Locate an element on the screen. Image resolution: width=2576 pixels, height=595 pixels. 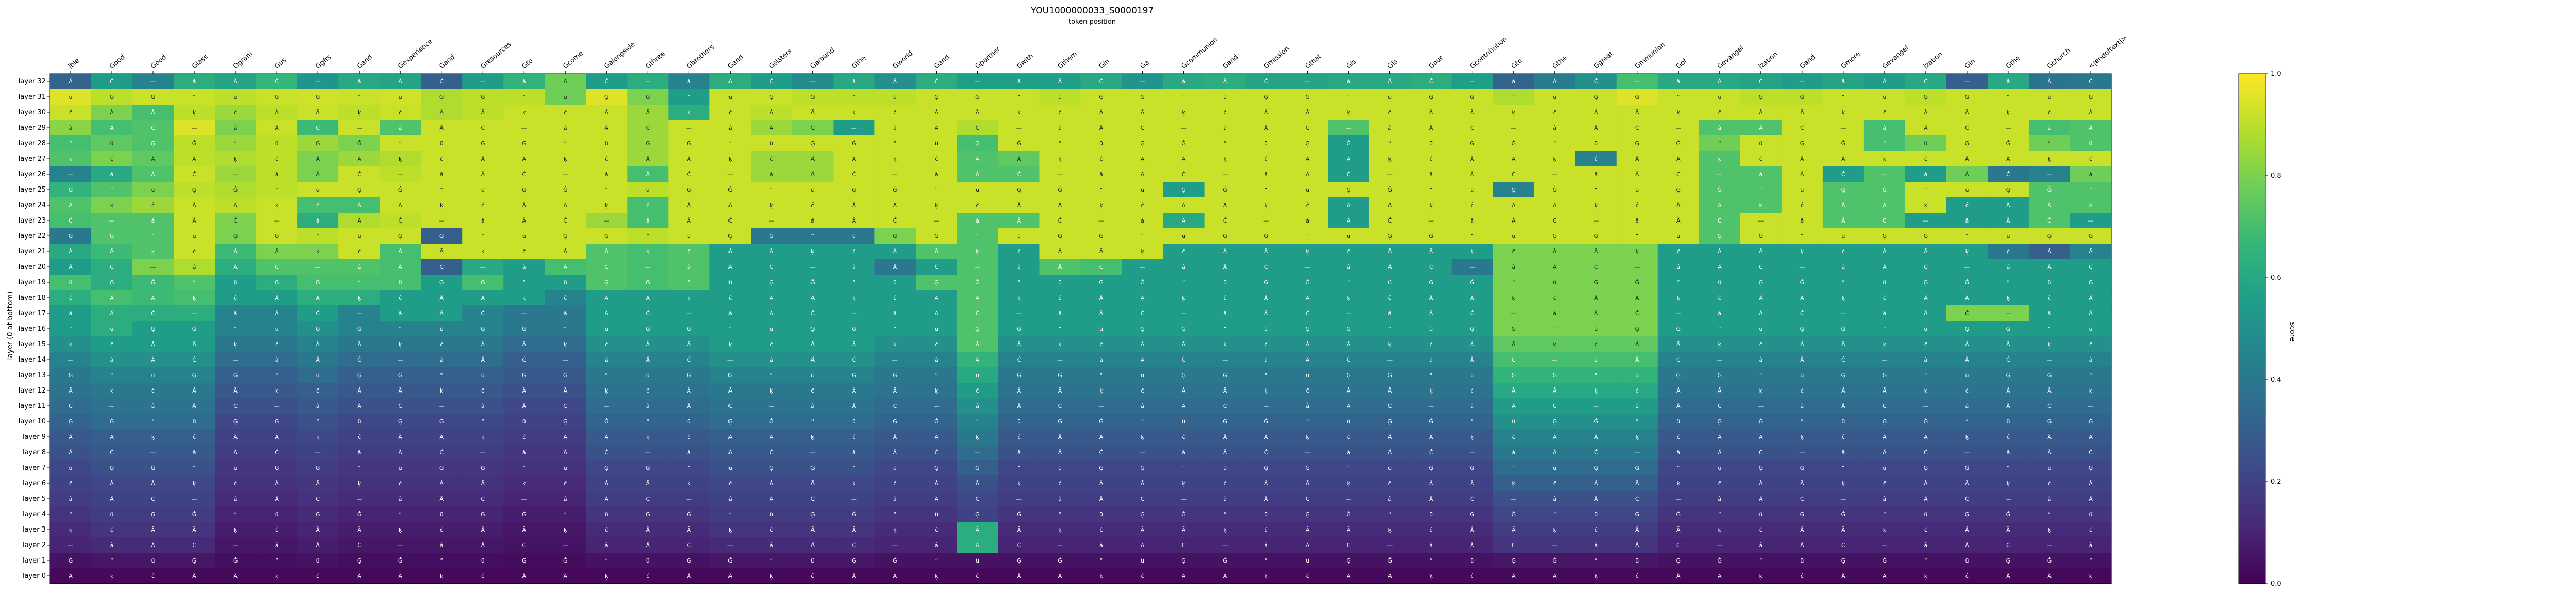
x-tick-label: Gchurch is located at coordinates (2059, 59).